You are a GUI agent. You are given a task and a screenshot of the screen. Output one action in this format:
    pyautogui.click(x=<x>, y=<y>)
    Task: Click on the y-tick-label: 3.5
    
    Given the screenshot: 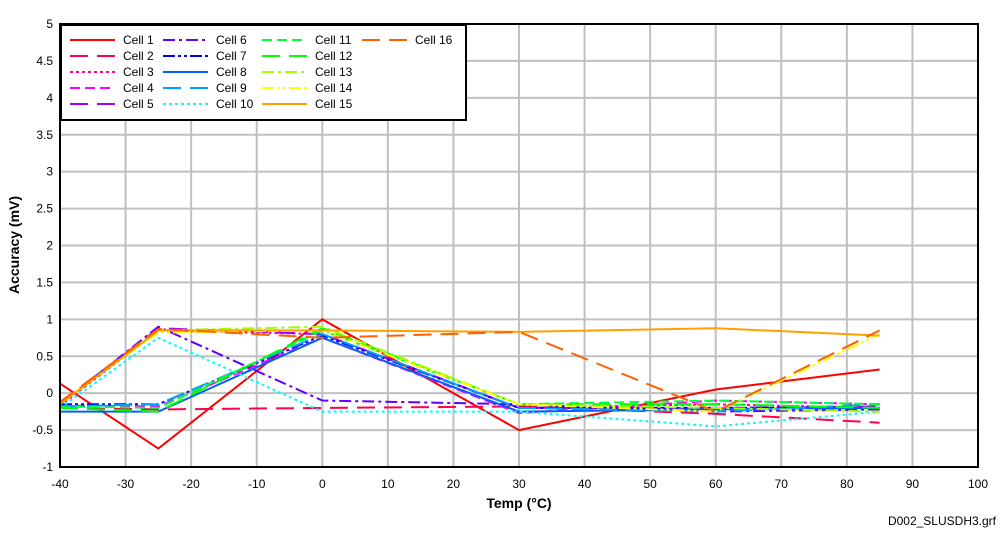 What is the action you would take?
    pyautogui.click(x=44, y=135)
    